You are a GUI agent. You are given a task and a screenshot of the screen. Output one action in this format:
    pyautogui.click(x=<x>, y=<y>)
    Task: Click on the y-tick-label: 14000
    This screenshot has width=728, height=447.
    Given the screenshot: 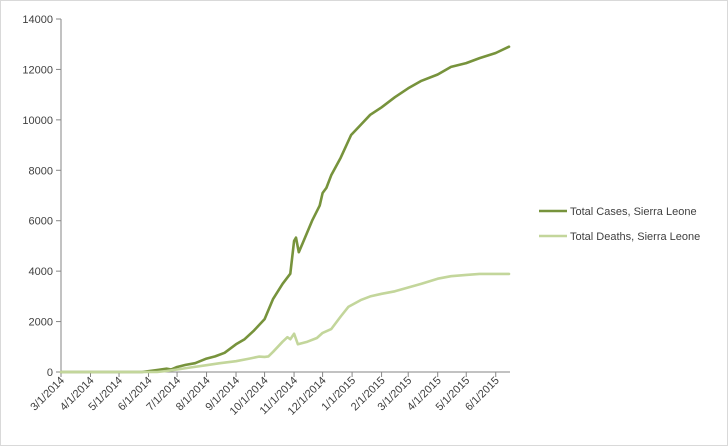 What is the action you would take?
    pyautogui.click(x=37, y=20)
    